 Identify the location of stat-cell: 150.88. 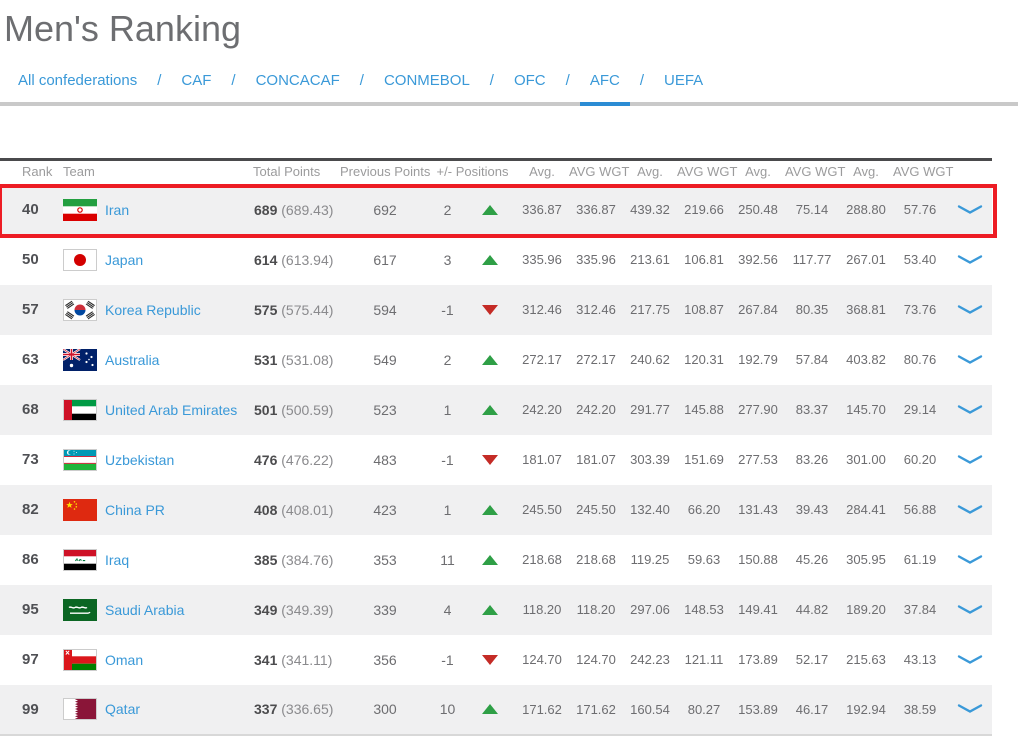
(758, 559).